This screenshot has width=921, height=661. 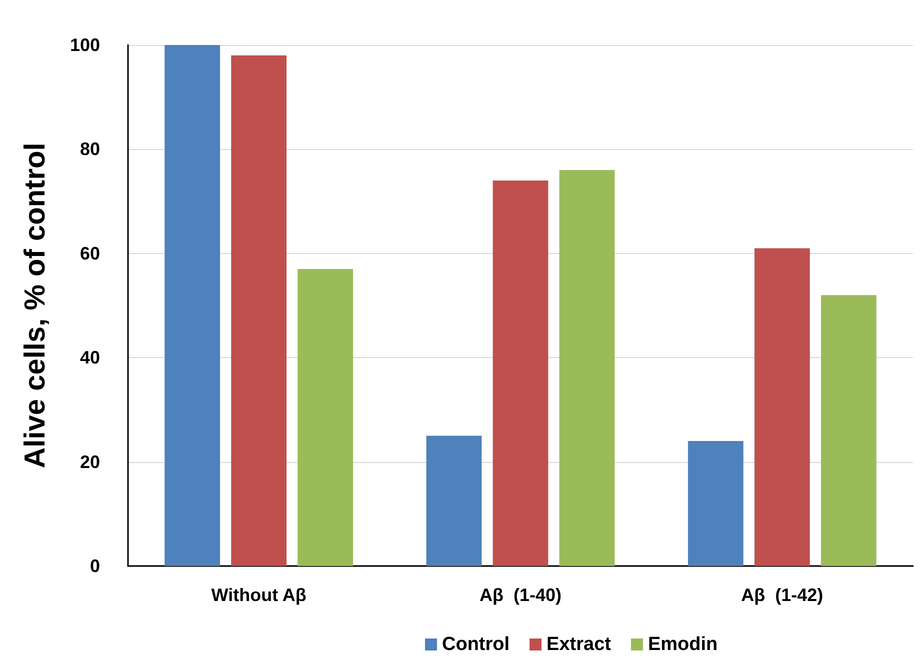 I want to click on legend-label: Extract, so click(x=579, y=644).